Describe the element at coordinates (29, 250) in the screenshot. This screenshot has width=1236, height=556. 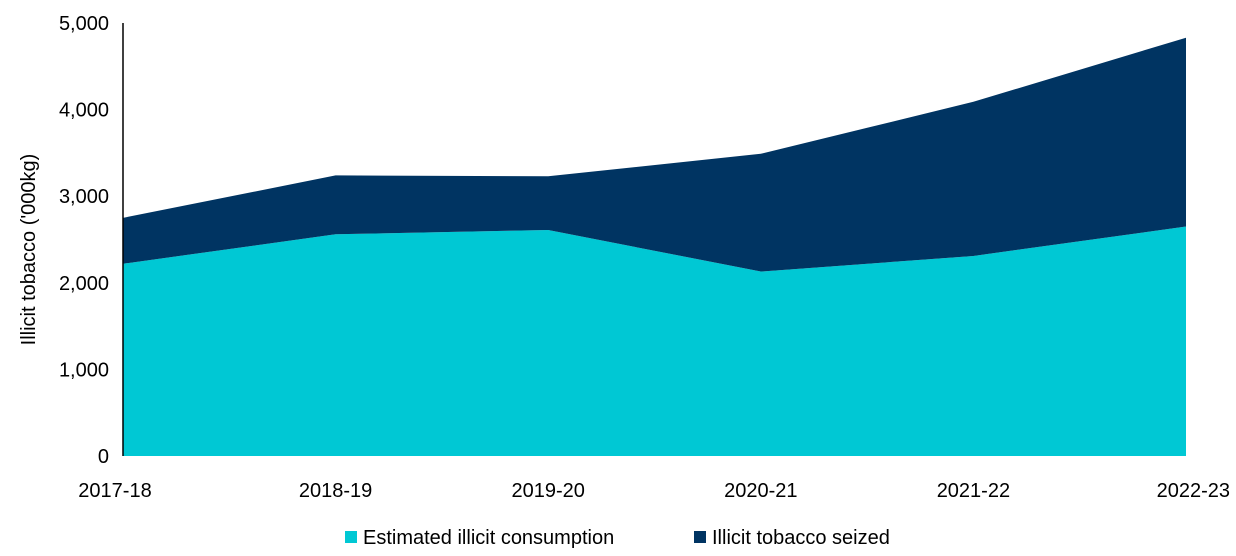
I see `y-axis-title: Illicit tobacco ('000kg)` at that location.